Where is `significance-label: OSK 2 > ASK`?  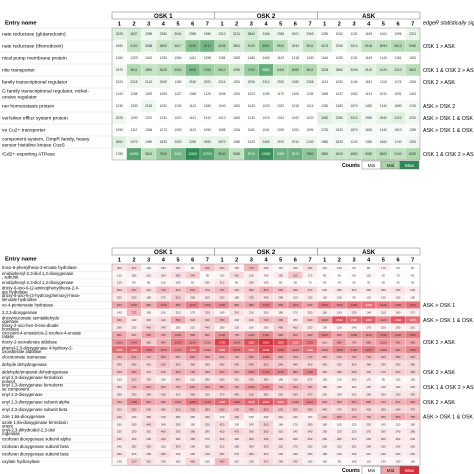 significance-label: OSK 2 > ASK is located at coordinates (439, 373).